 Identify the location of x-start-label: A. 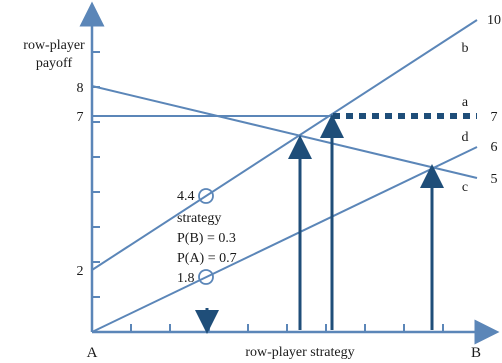
(92, 353).